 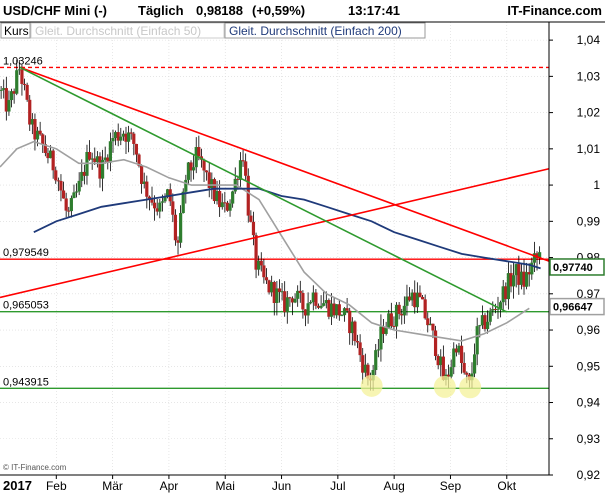 I want to click on legend-sma200-box, so click(x=325, y=30).